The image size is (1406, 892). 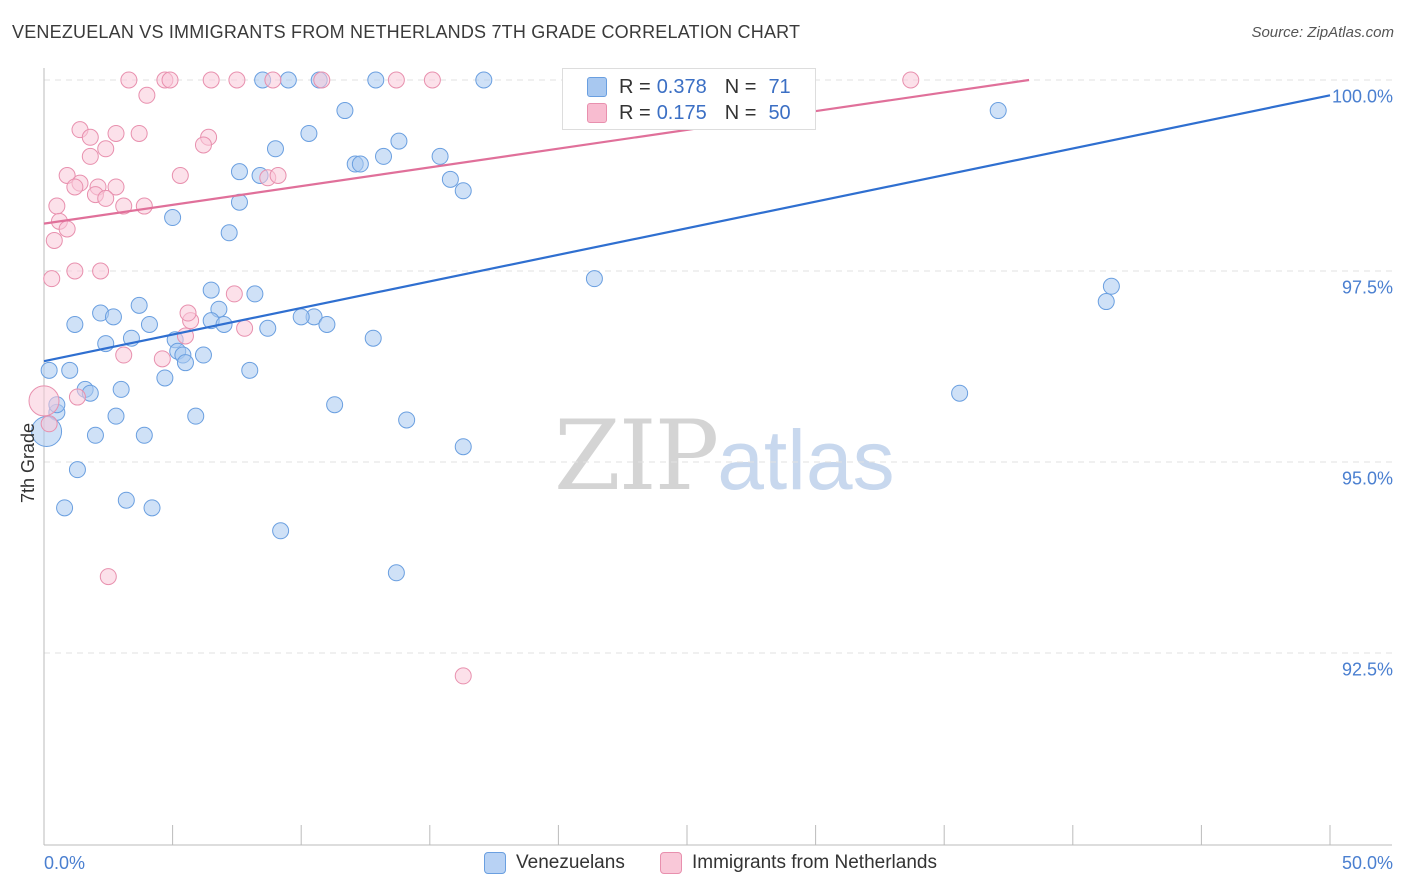 I want to click on legend-item-venezuelans: Venezuelans, so click(x=554, y=863).